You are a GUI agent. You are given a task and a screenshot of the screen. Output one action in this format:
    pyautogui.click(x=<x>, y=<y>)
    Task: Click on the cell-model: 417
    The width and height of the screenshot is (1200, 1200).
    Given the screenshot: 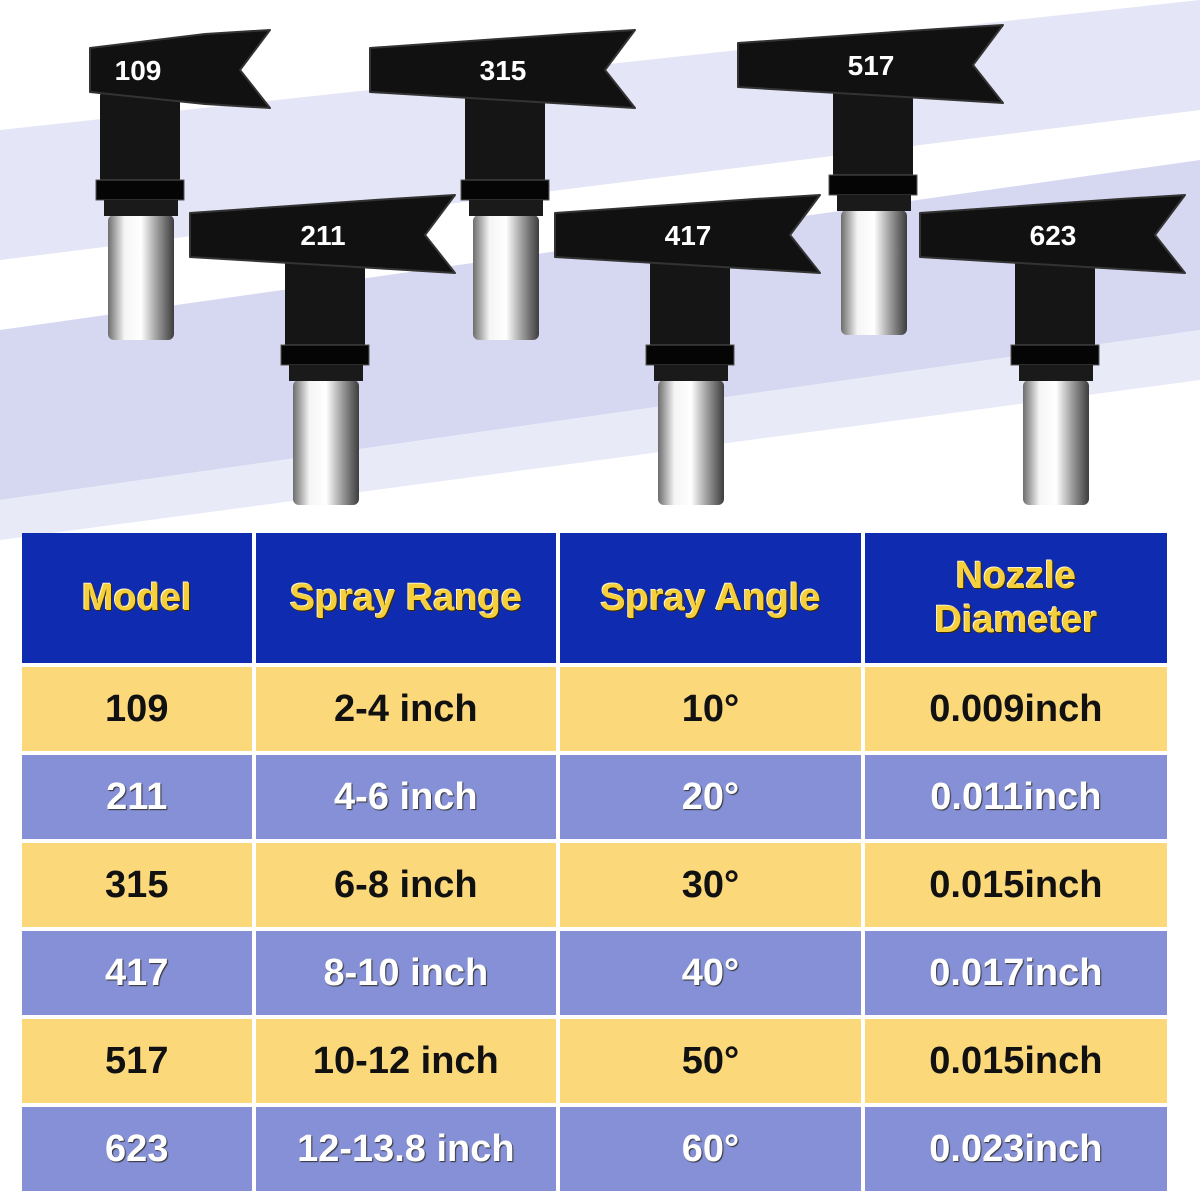 What is the action you would take?
    pyautogui.click(x=137, y=973)
    